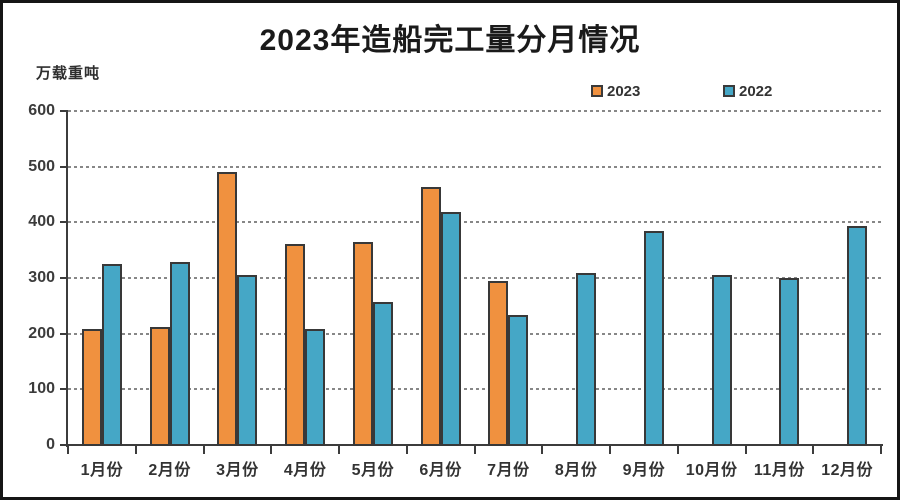 The image size is (900, 500). I want to click on y-axis-line, so click(67, 279).